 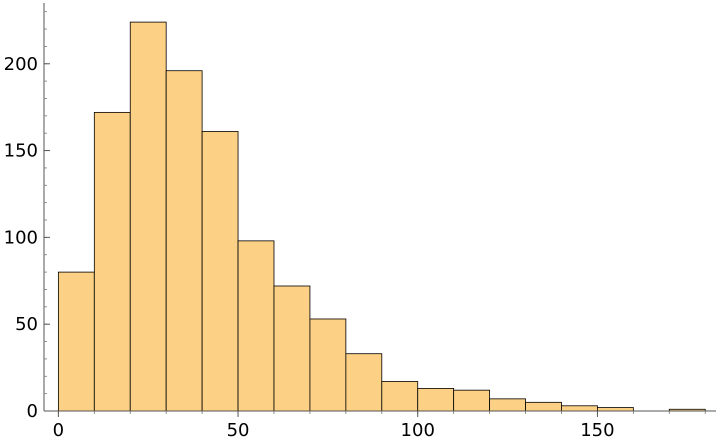 I want to click on y-tick-label: 200, so click(x=21, y=64).